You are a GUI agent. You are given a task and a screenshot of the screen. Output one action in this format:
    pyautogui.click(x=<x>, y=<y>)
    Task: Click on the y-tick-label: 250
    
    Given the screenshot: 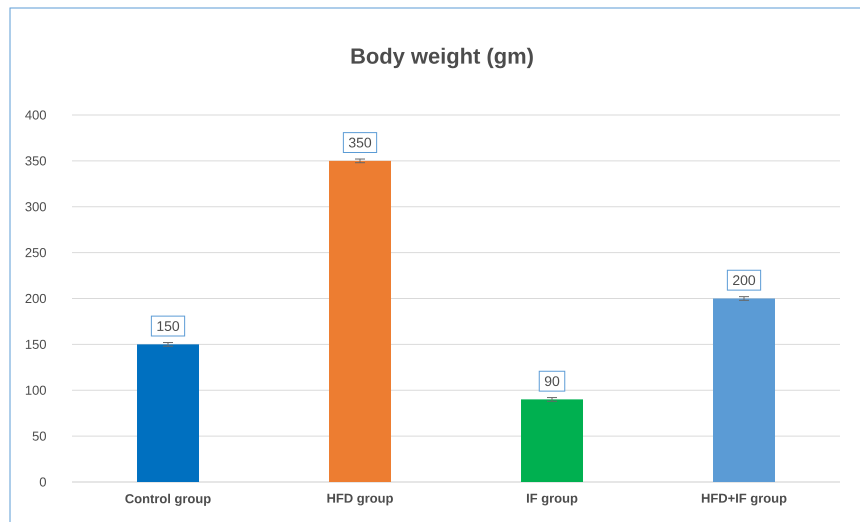 What is the action you would take?
    pyautogui.click(x=36, y=253)
    